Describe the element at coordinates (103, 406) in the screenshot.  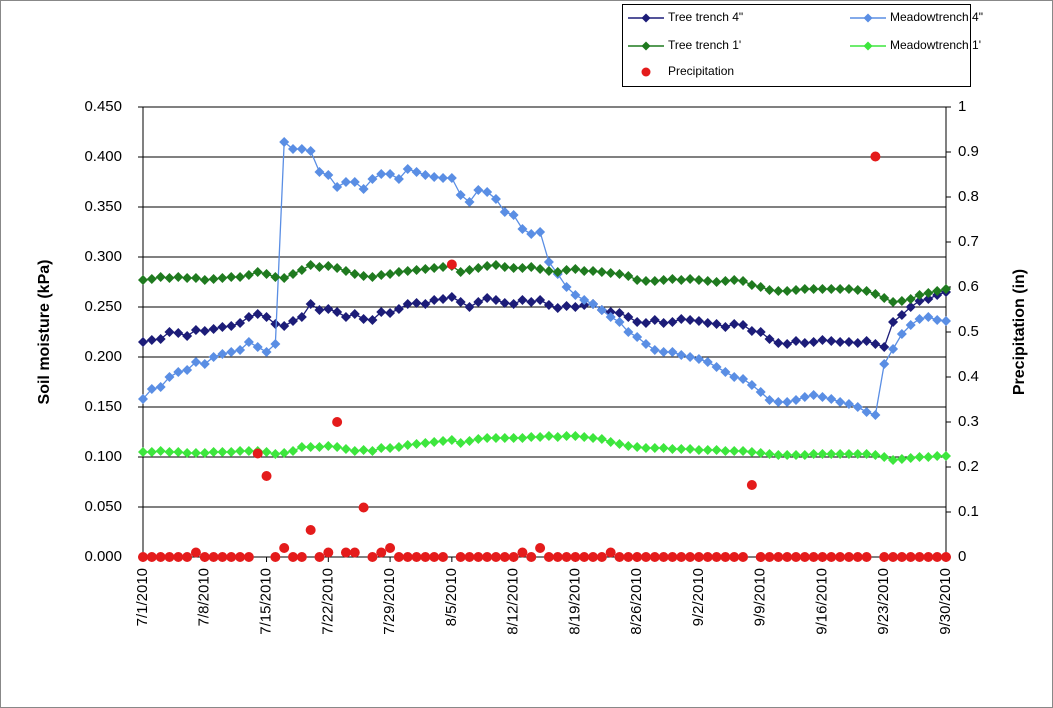
I see `y-tick-label: 0.150` at that location.